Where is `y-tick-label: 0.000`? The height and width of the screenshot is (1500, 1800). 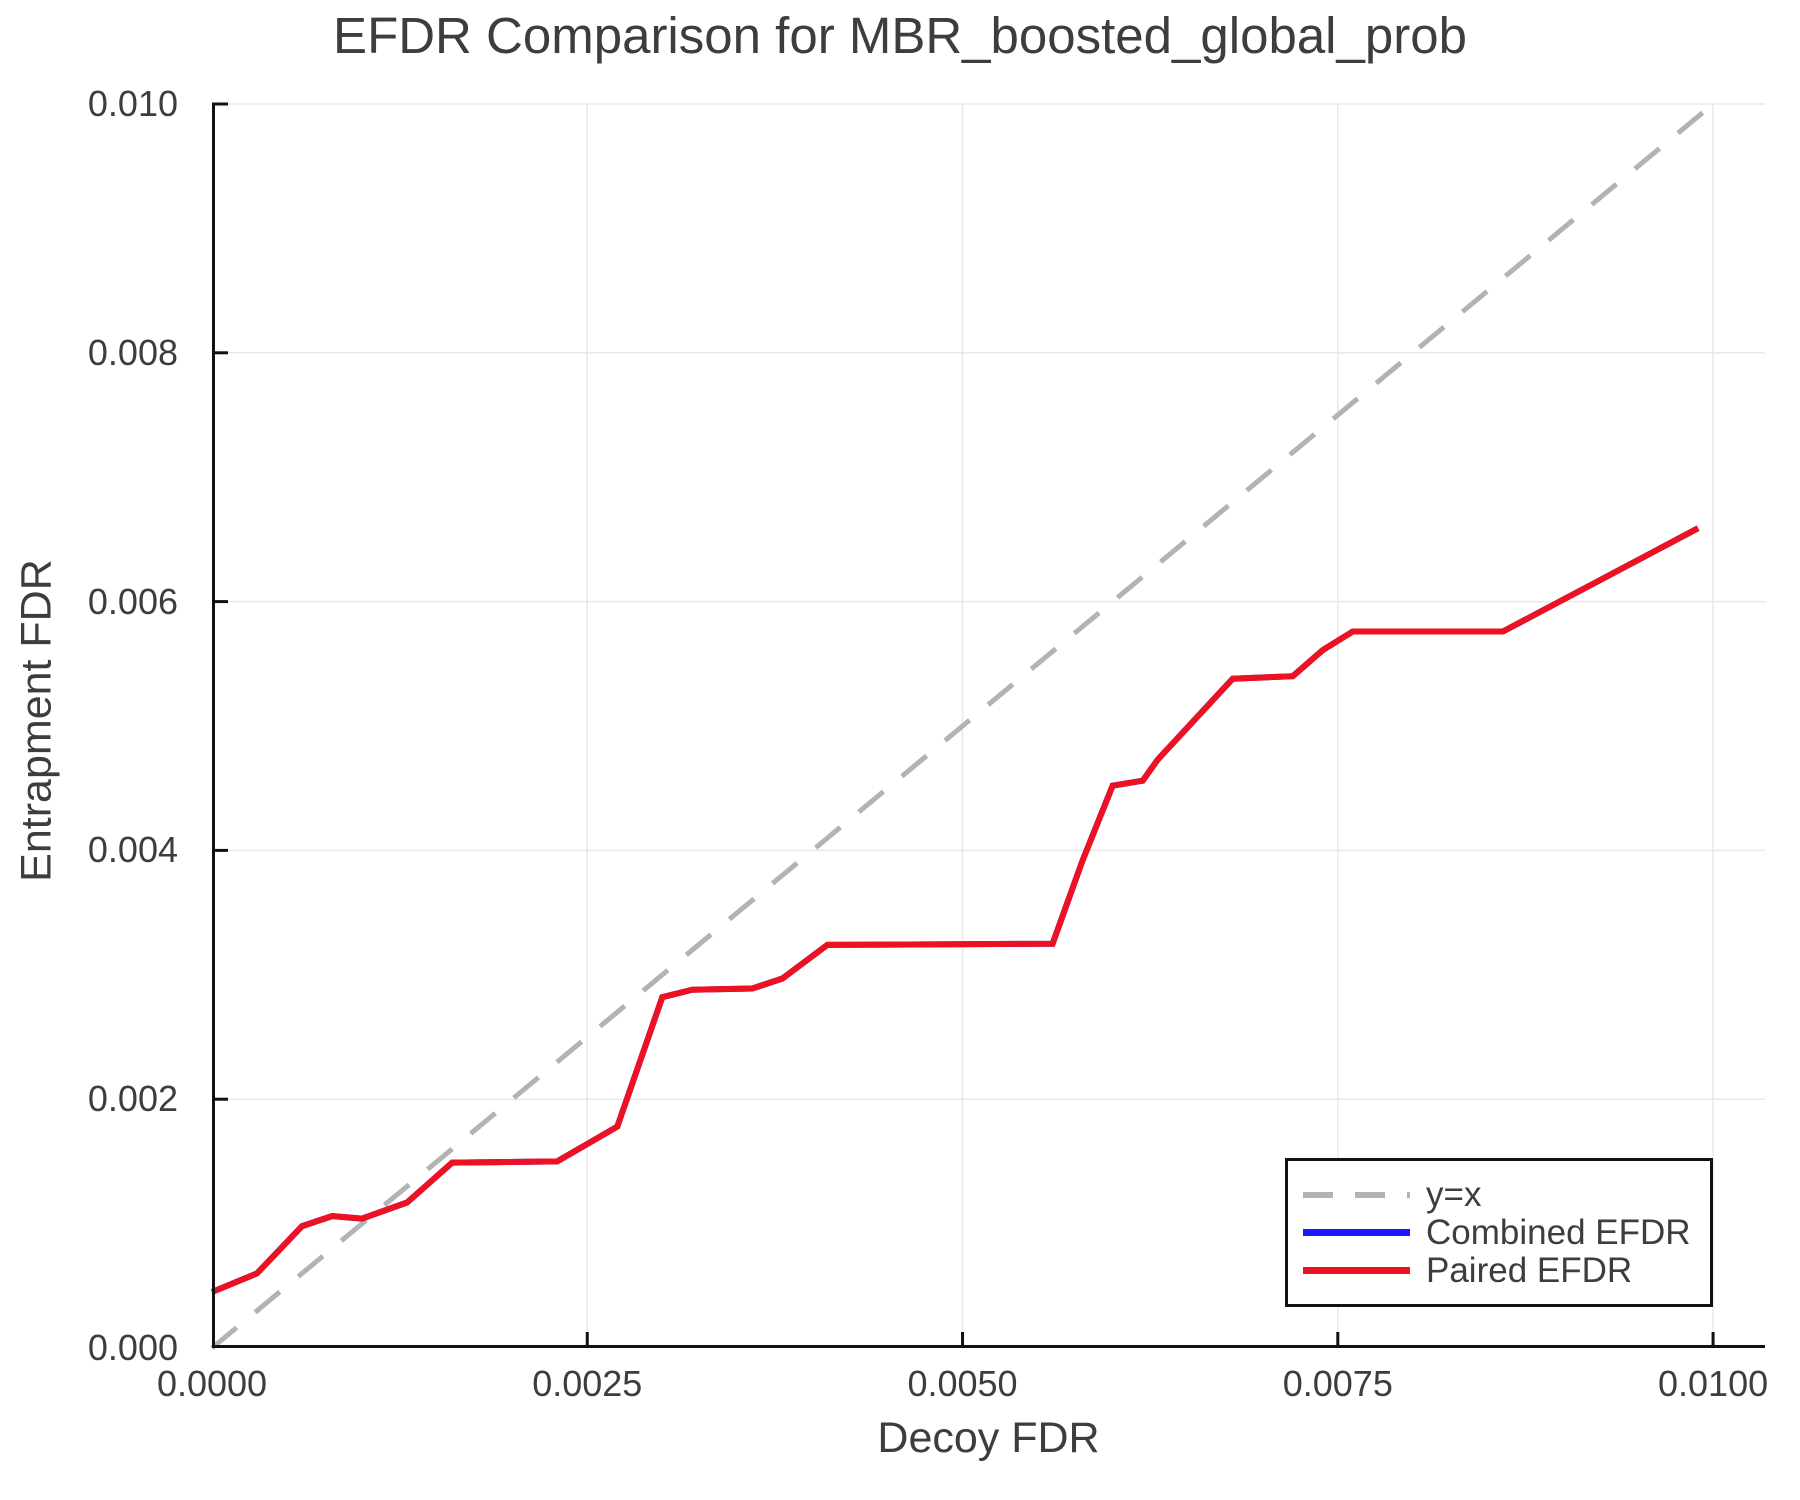
y-tick-label: 0.000 is located at coordinates (132, 1347).